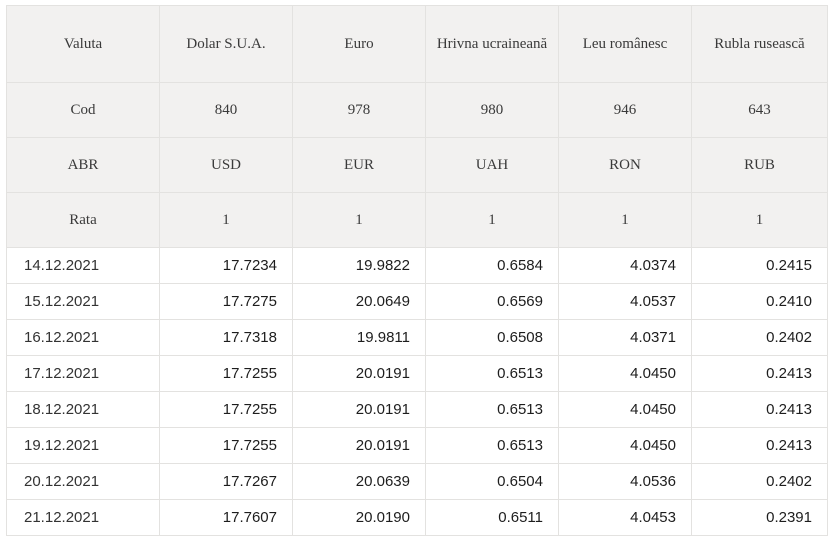  Describe the element at coordinates (759, 44) in the screenshot. I see `currency-name: Rubla rusească` at that location.